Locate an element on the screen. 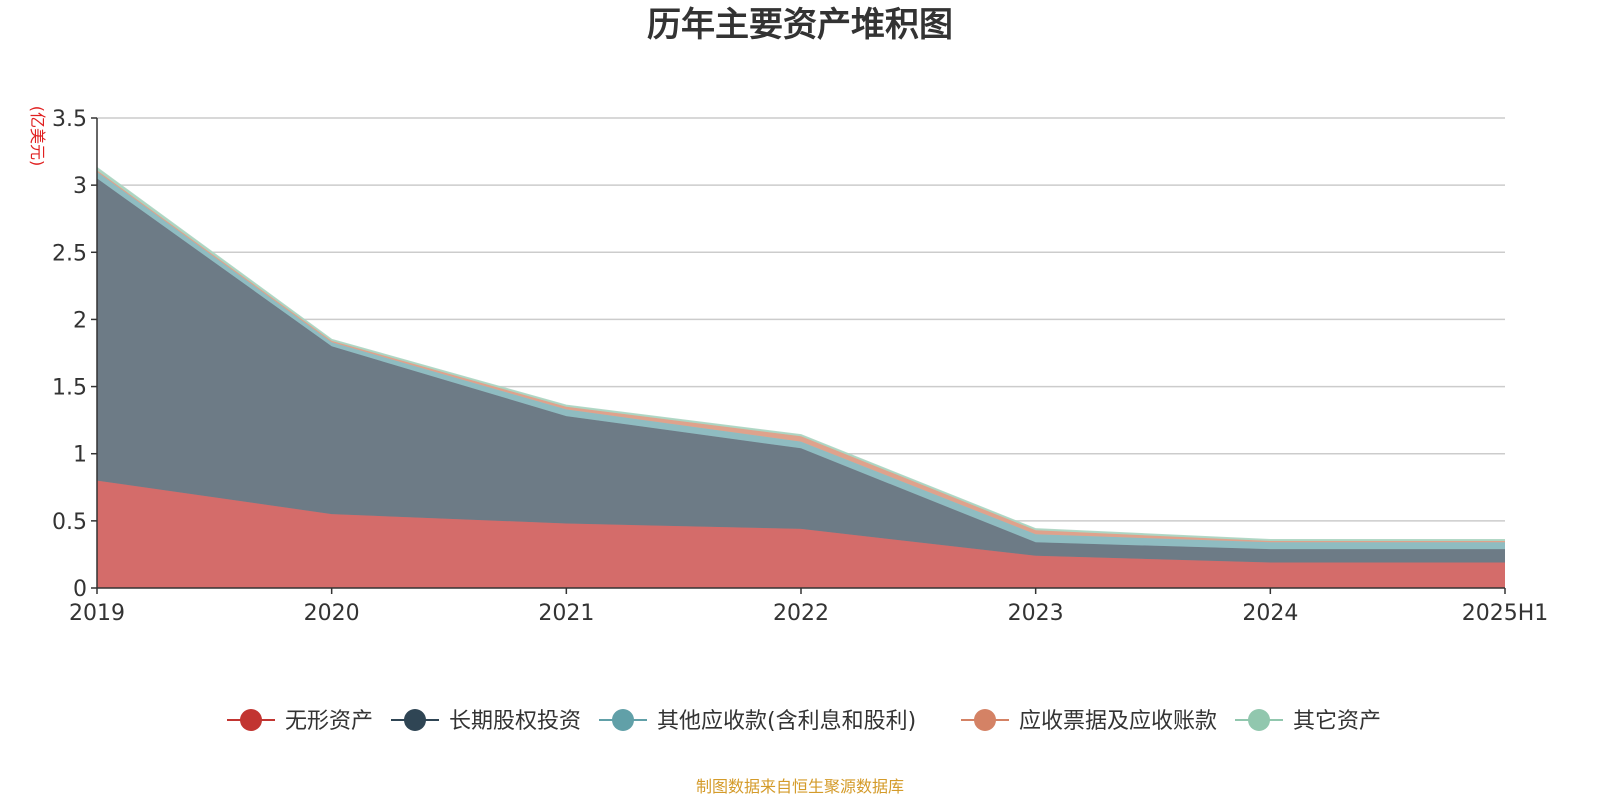 The height and width of the screenshot is (800, 1600). legend-item-3: 应收票据及应收账款 is located at coordinates (1089, 721).